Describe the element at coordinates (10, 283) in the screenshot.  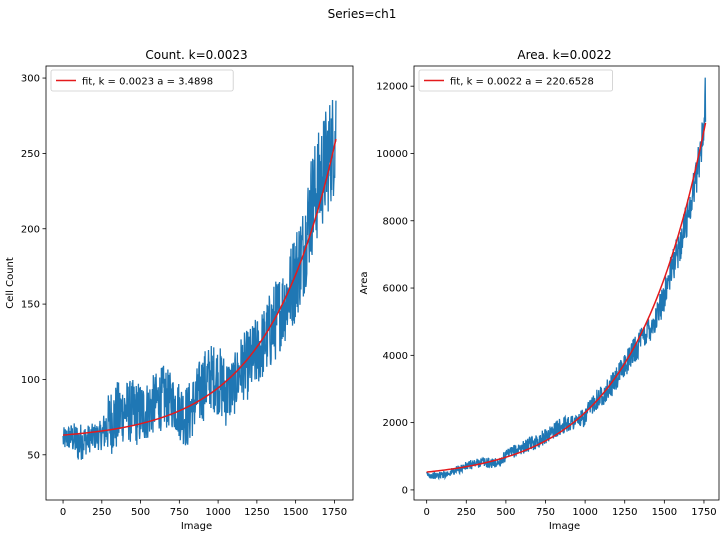
I see `count-plot-ylabel: Cell Count` at that location.